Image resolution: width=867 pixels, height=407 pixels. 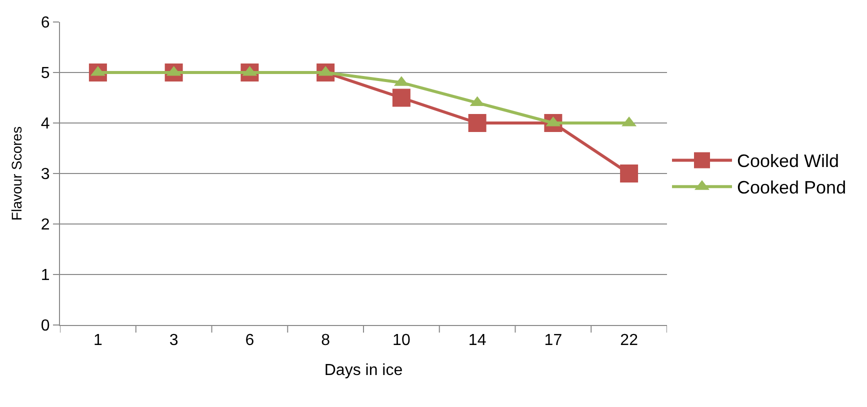 I want to click on x-axis-title: Days in ice, so click(x=363, y=370).